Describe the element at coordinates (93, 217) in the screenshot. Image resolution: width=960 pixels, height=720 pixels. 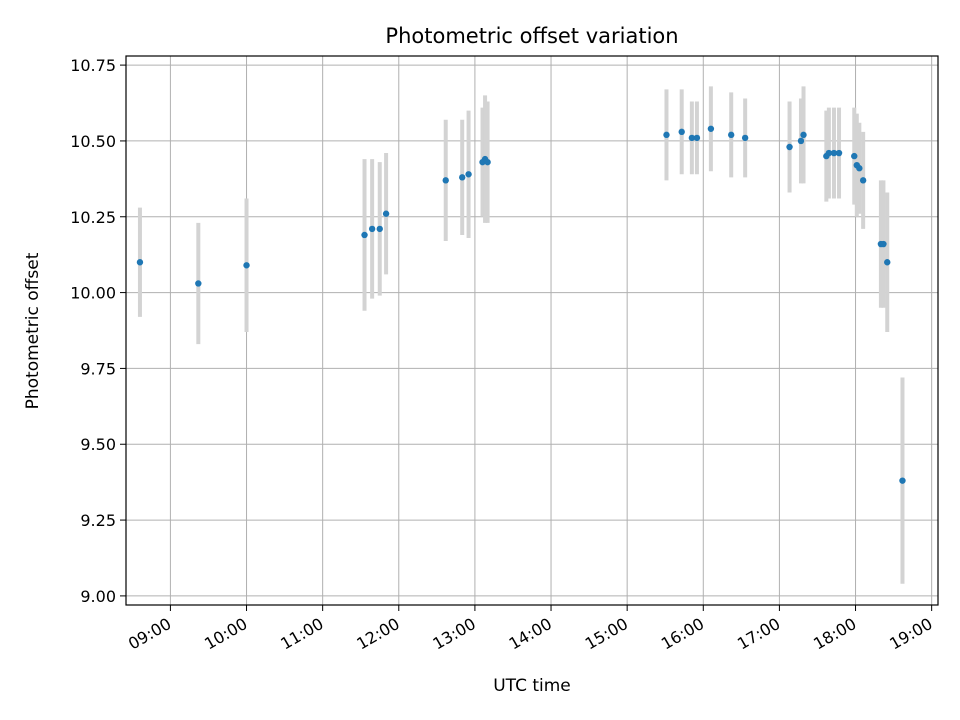
I see `y-tick-label: 10.25` at that location.